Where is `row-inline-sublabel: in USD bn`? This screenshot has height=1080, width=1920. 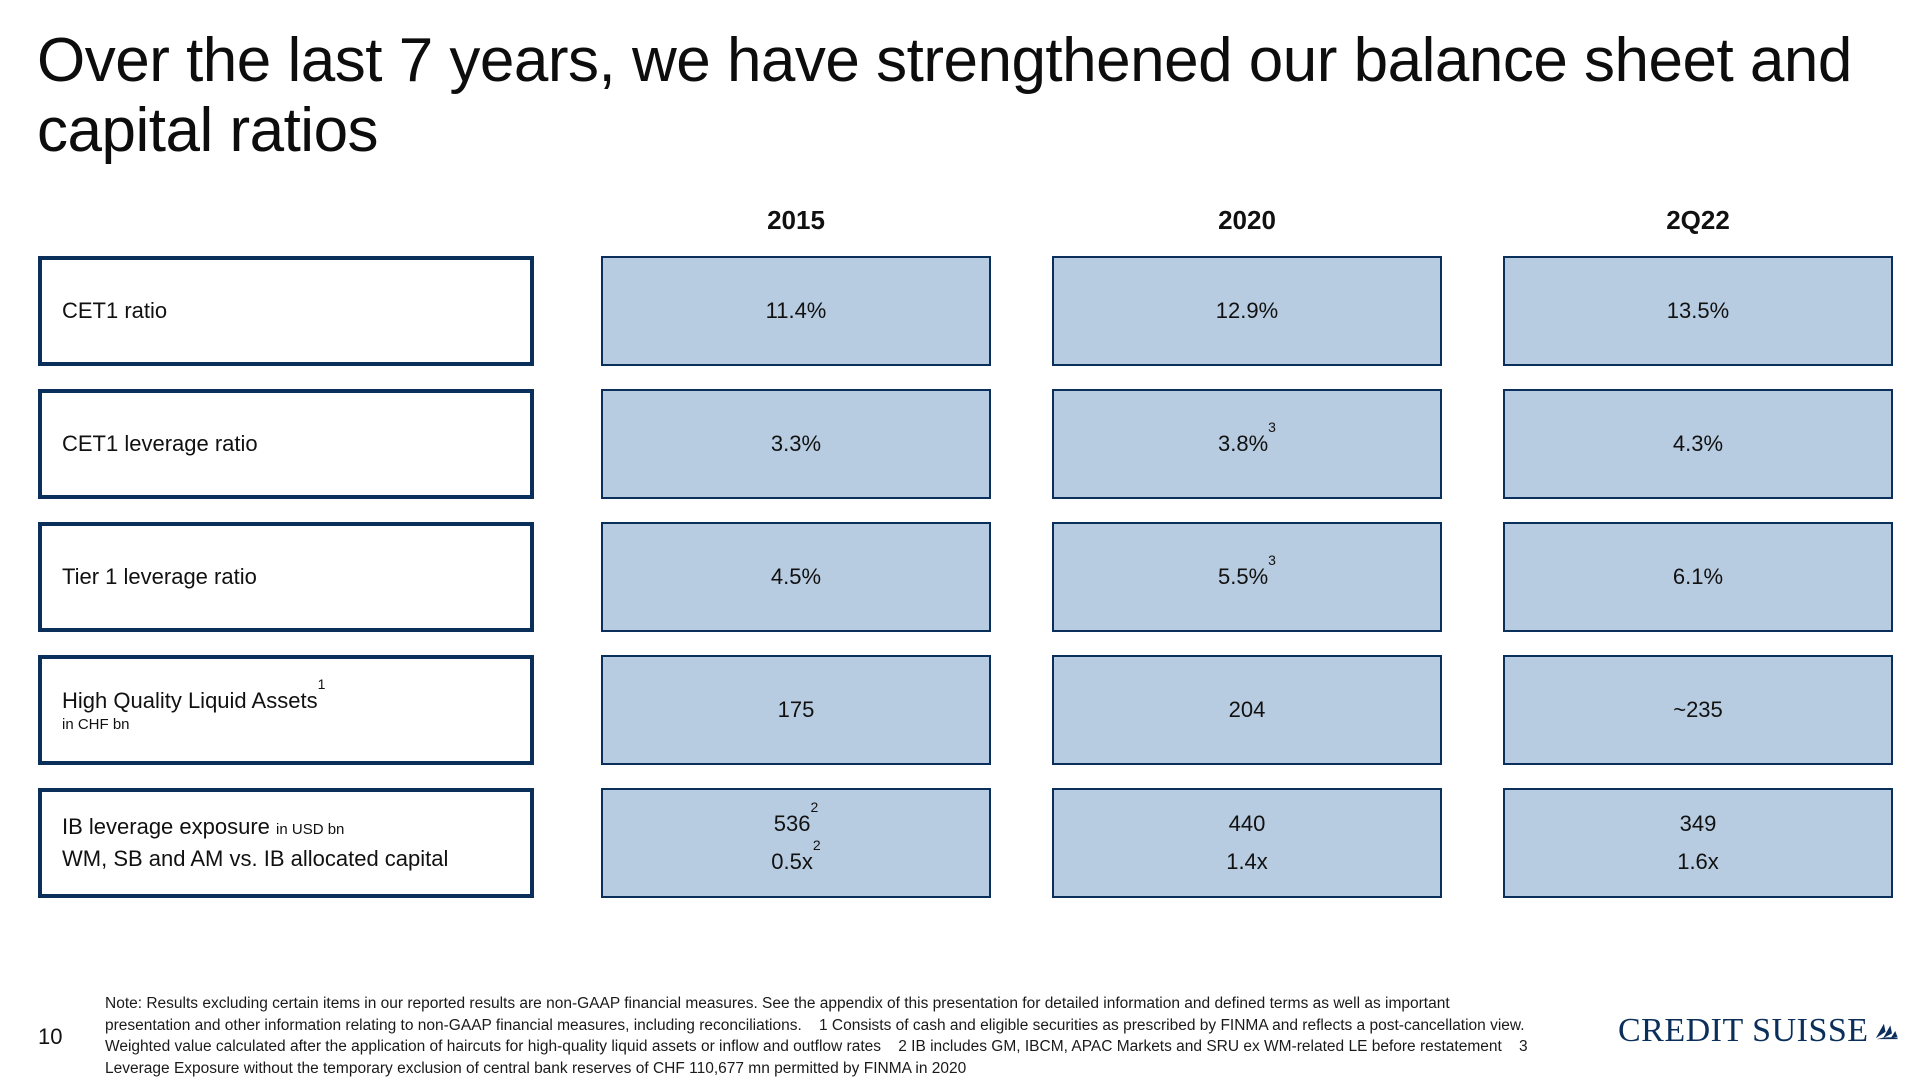
row-inline-sublabel: in USD bn is located at coordinates (310, 829).